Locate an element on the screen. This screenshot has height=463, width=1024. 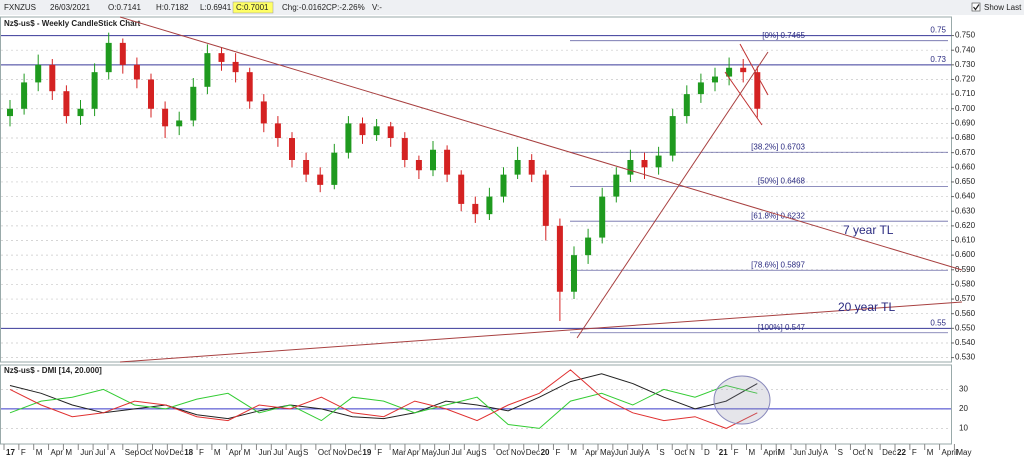
y-tick-label: 0.660 is located at coordinates (965, 166).